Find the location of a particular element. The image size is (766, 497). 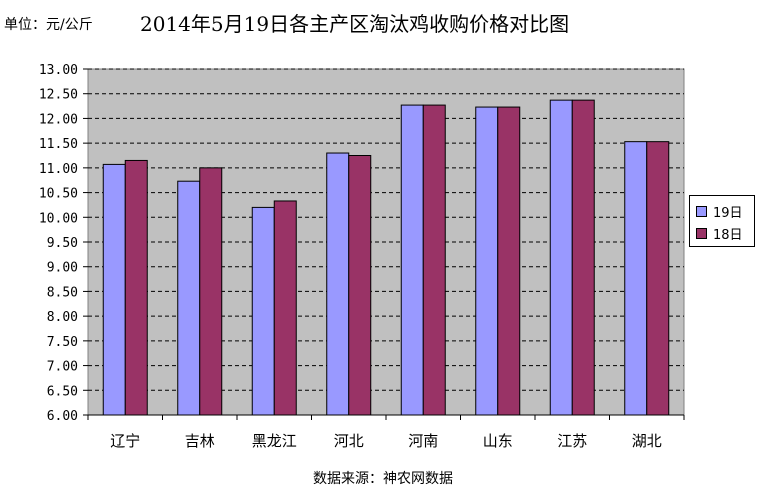

x-tick-label: 辽宁 is located at coordinates (125, 441).